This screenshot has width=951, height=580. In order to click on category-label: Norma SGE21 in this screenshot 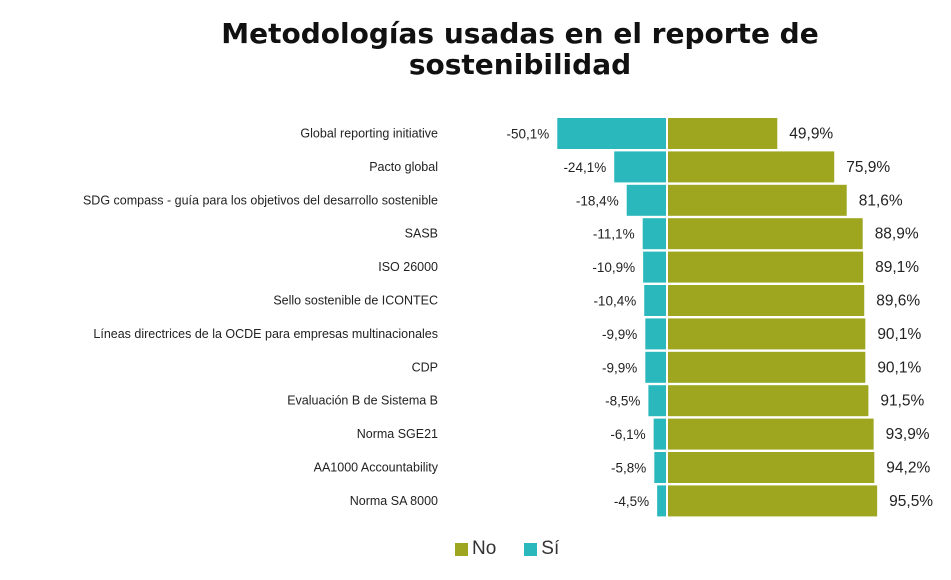, I will do `click(397, 434)`.